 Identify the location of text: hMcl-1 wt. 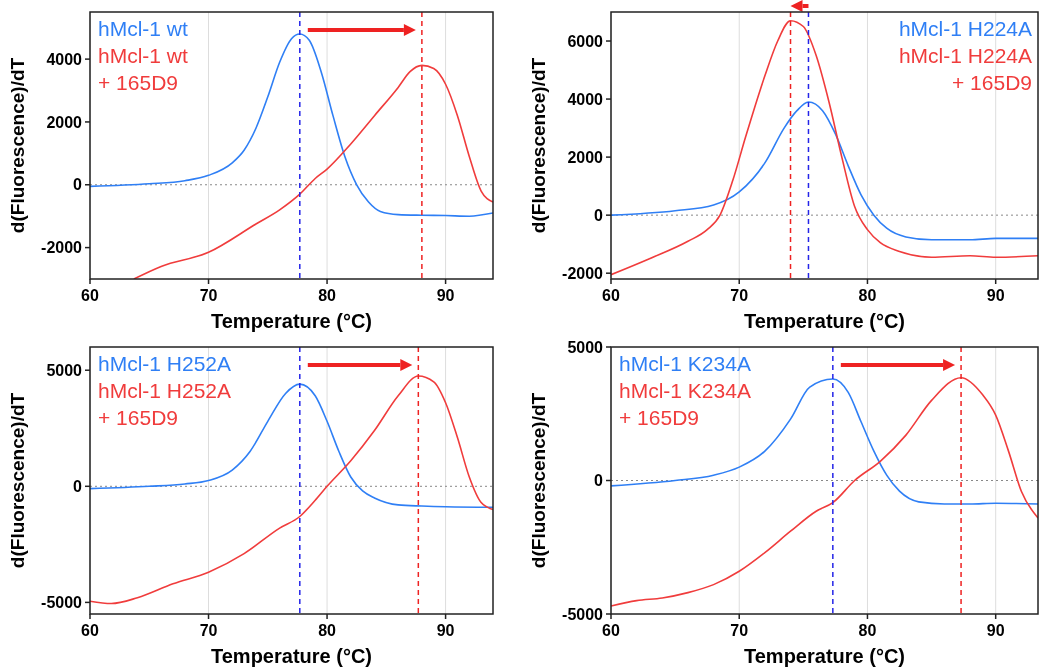
(143, 28).